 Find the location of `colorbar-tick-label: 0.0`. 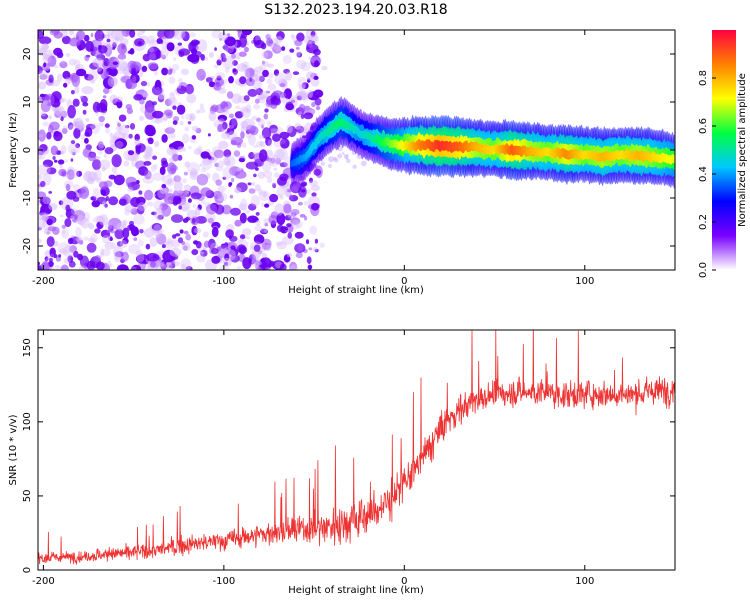

colorbar-tick-label: 0.0 is located at coordinates (703, 270).